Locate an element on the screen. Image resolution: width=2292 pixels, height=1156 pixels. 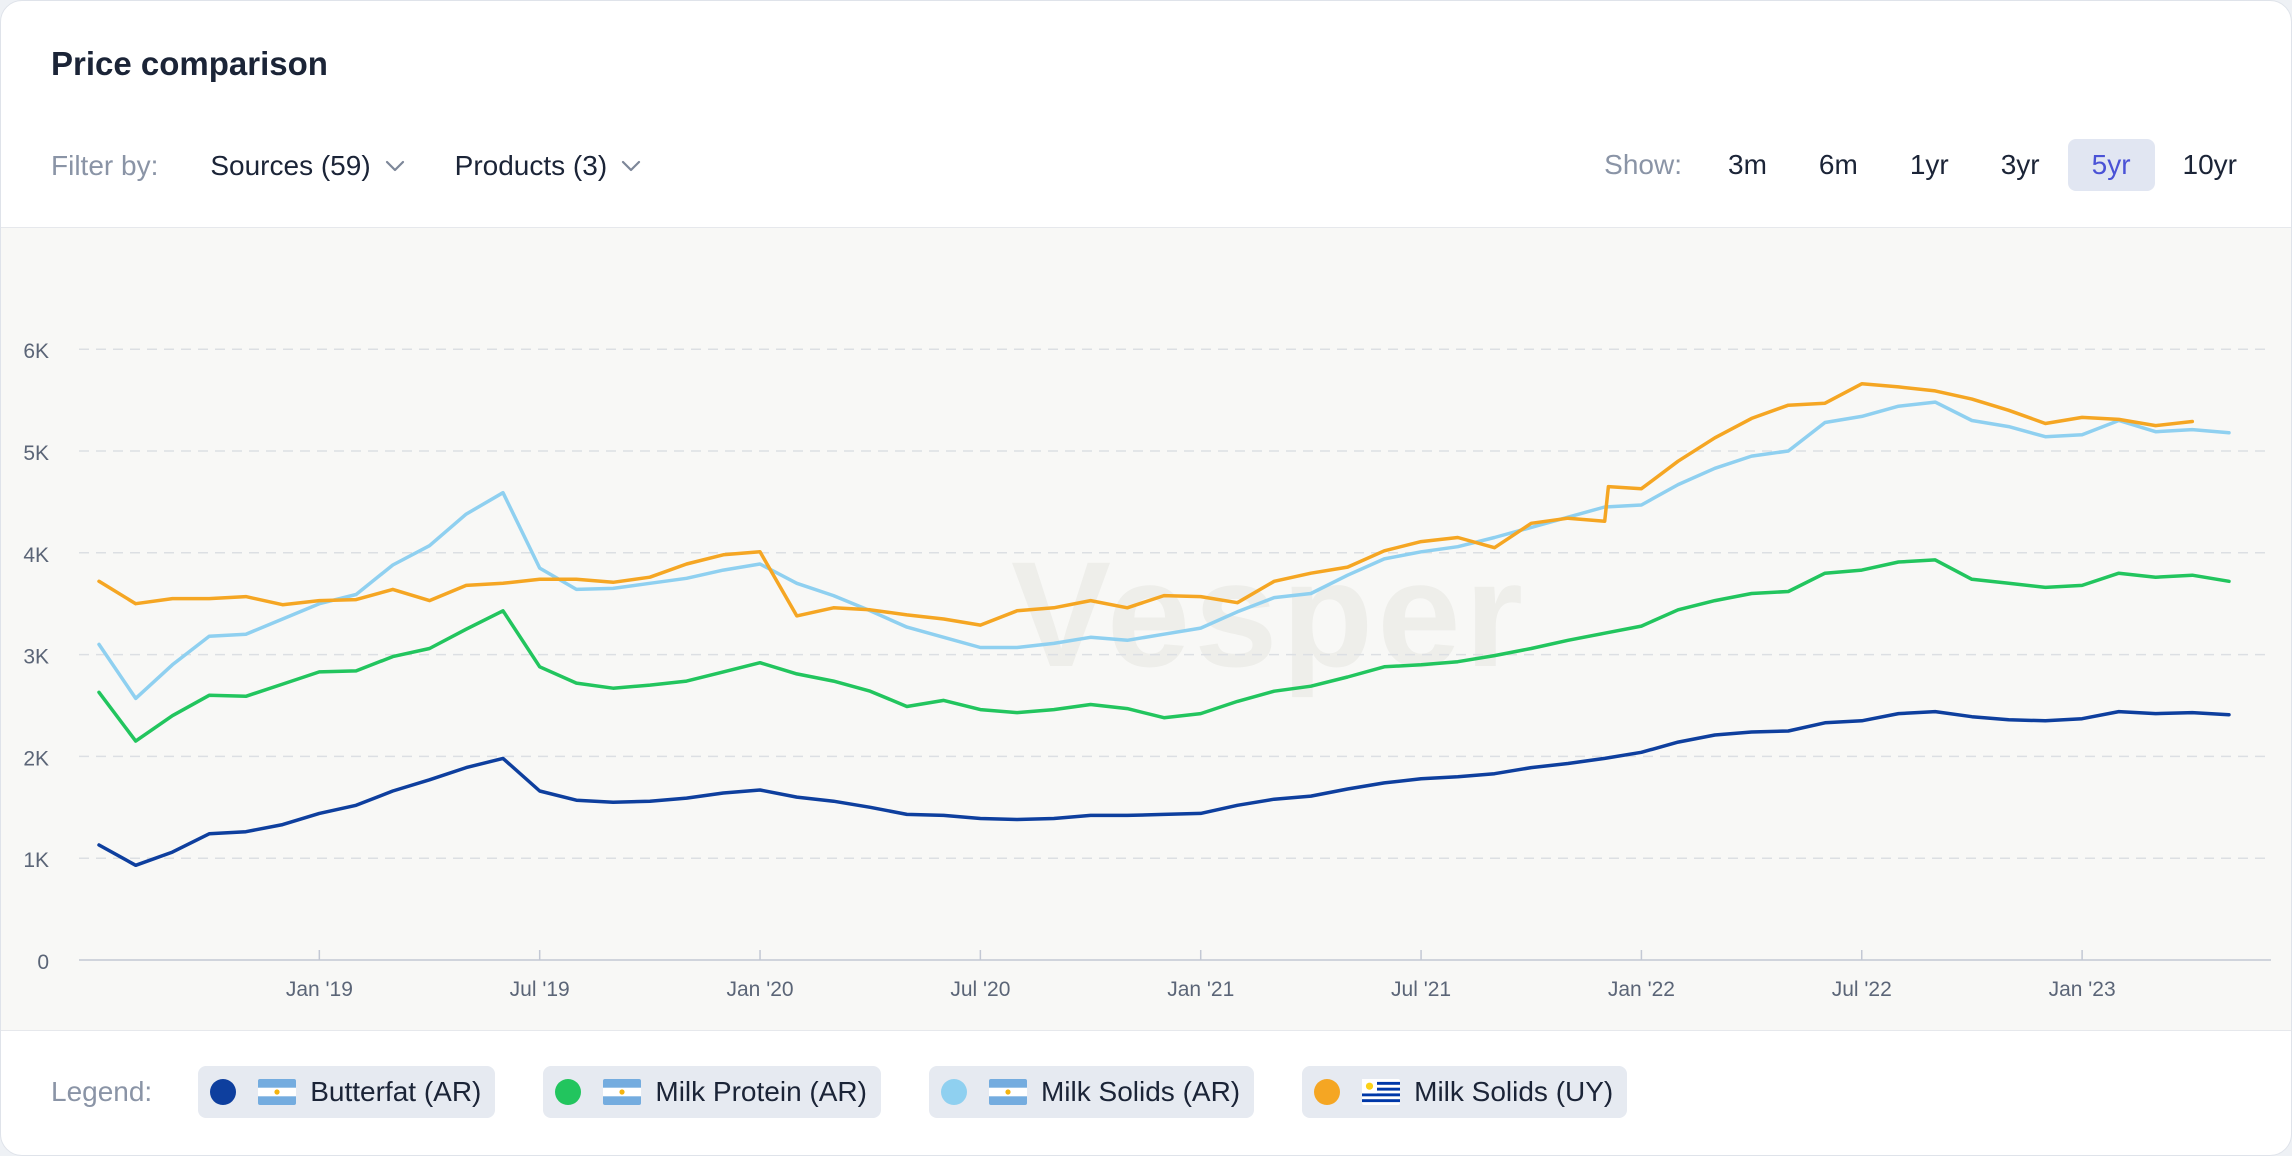
products-dropdown-label: Products (3) is located at coordinates (531, 165).